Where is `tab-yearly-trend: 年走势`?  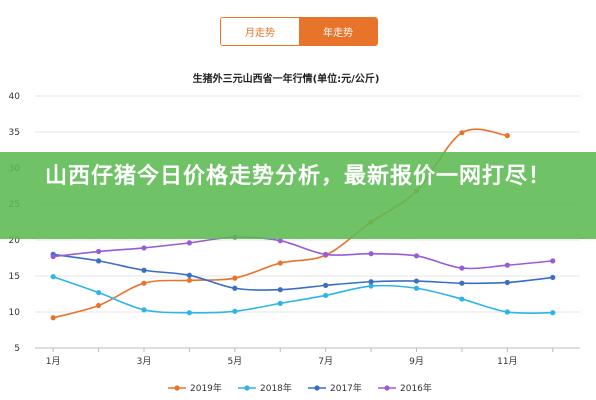
tab-yearly-trend: 年走势 is located at coordinates (338, 31).